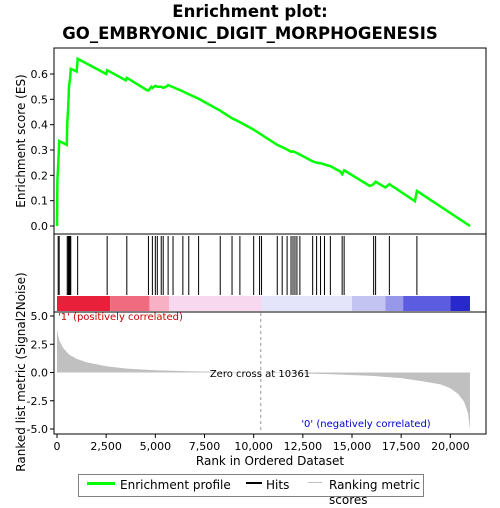  Describe the element at coordinates (40, 99) in the screenshot. I see `es-ytick-label: 0.5` at that location.